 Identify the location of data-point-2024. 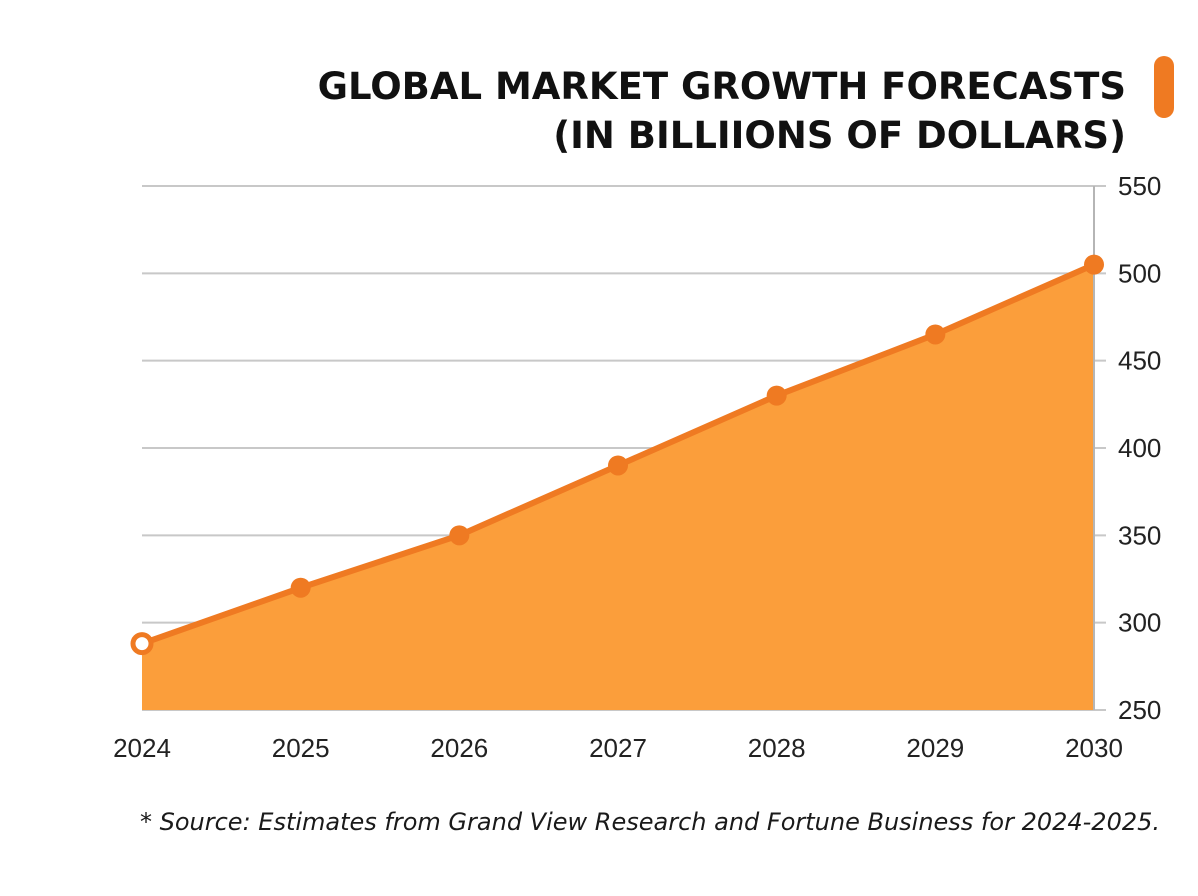
(142, 644).